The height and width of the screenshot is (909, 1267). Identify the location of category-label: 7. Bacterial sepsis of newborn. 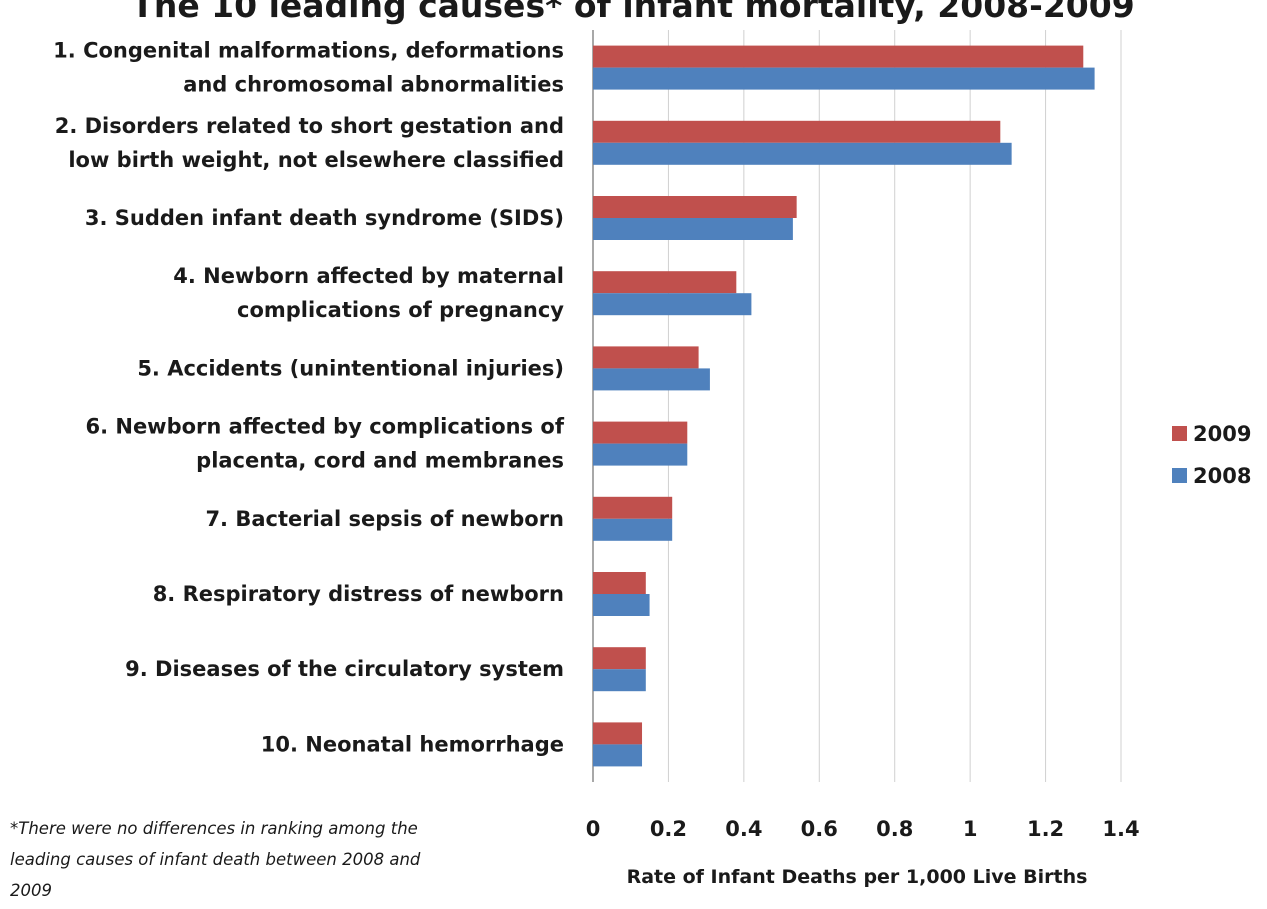
(384, 519).